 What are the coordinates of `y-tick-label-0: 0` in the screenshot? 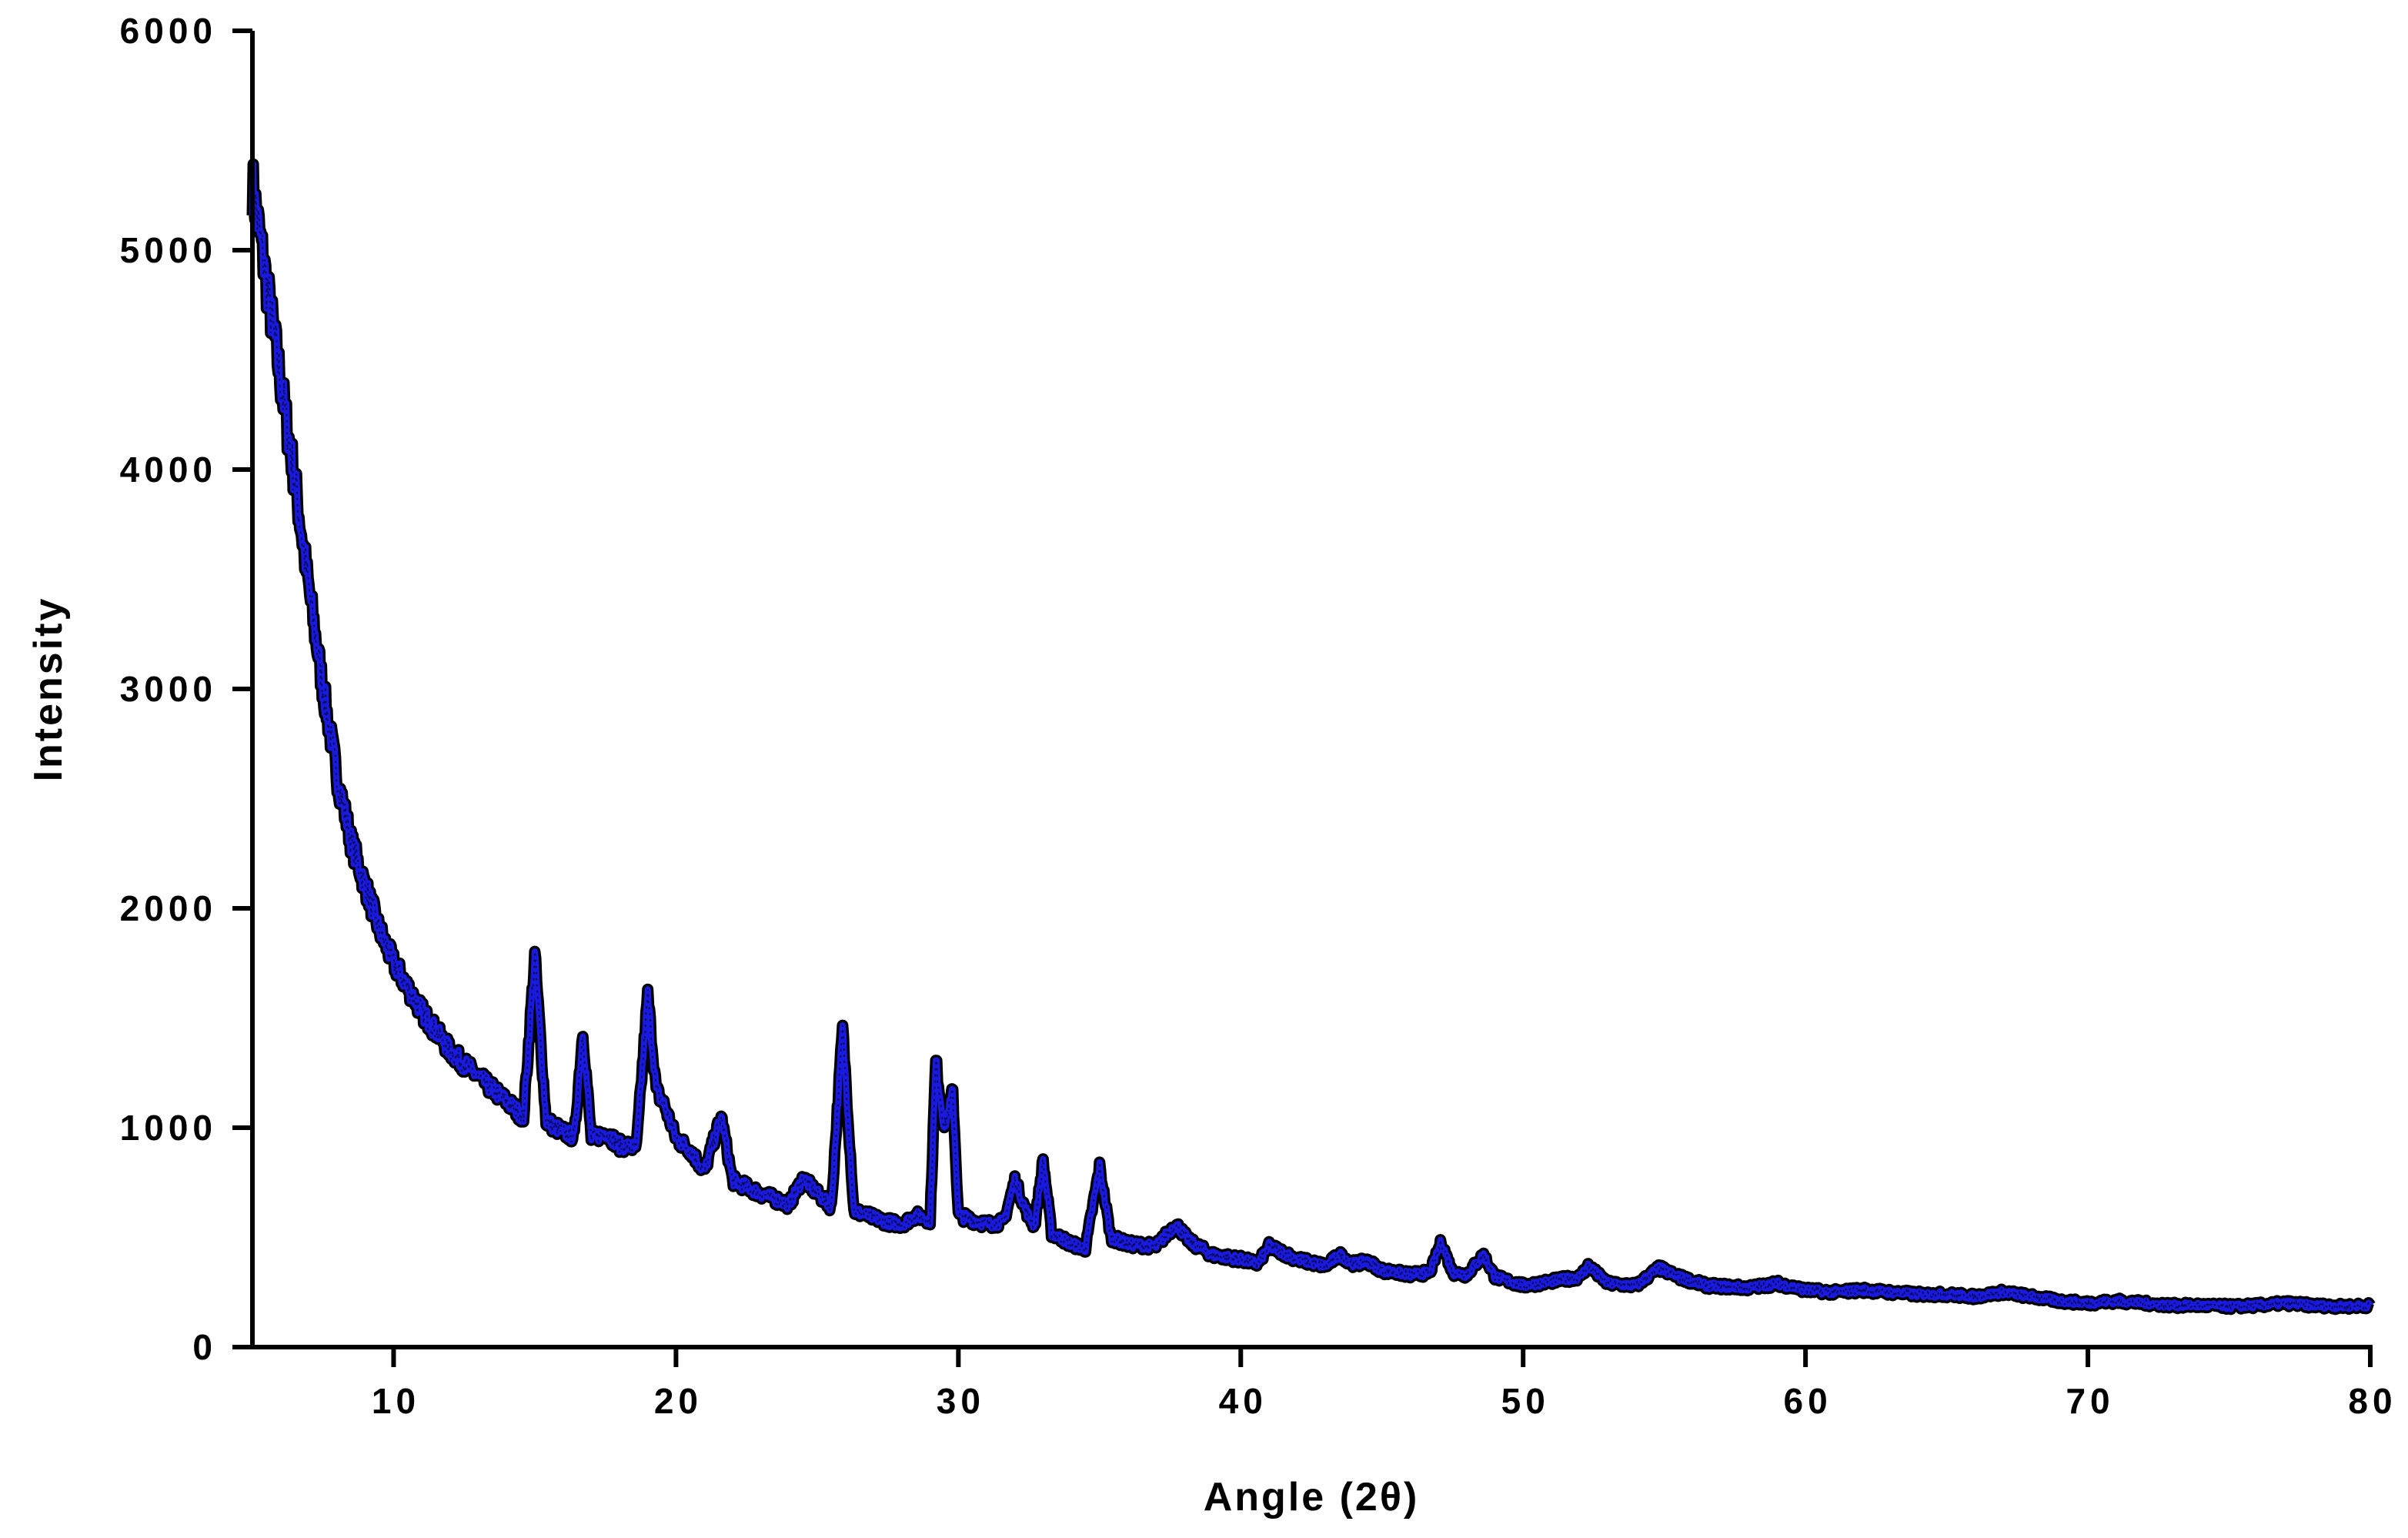 It's located at (204, 1347).